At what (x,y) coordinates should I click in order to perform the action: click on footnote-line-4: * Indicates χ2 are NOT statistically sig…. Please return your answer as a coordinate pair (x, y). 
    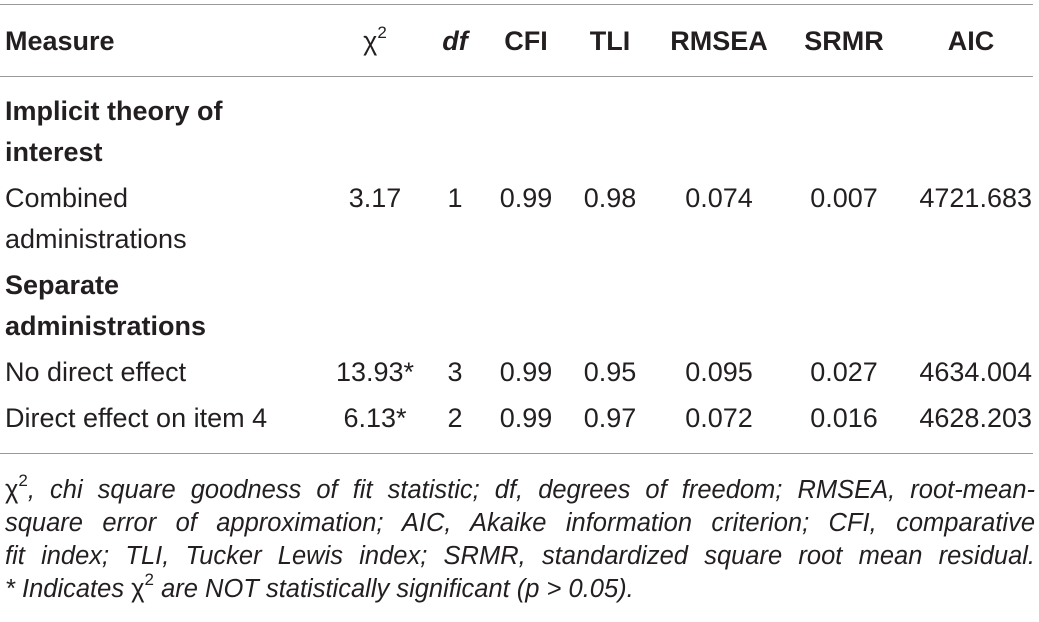
    Looking at the image, I should click on (520, 588).